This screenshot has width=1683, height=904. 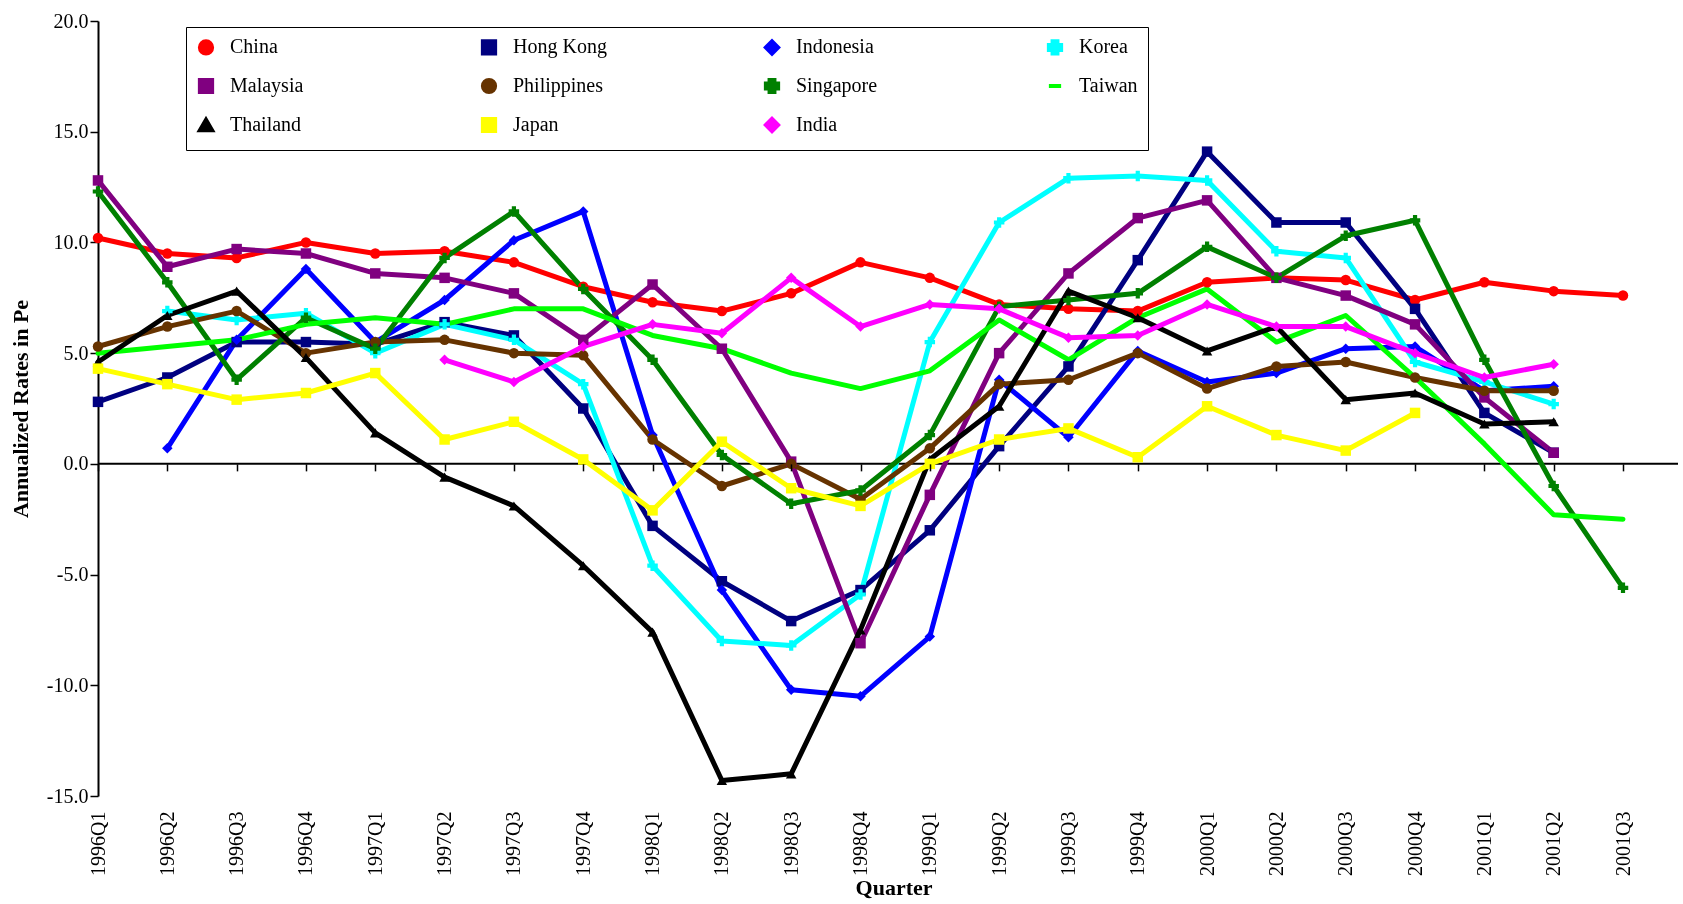 What do you see at coordinates (305, 843) in the screenshot?
I see `x-tick-label: 1996Q4` at bounding box center [305, 843].